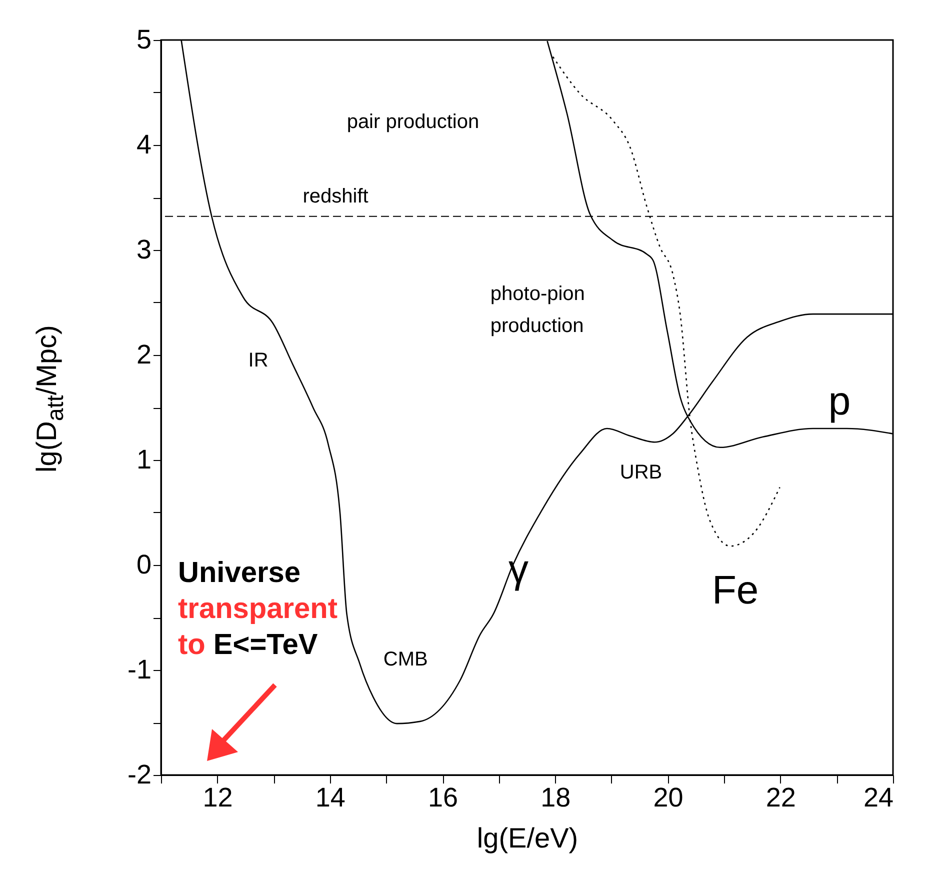 This screenshot has height=893, width=928. What do you see at coordinates (668, 797) in the screenshot?
I see `x-tick-label: 20` at bounding box center [668, 797].